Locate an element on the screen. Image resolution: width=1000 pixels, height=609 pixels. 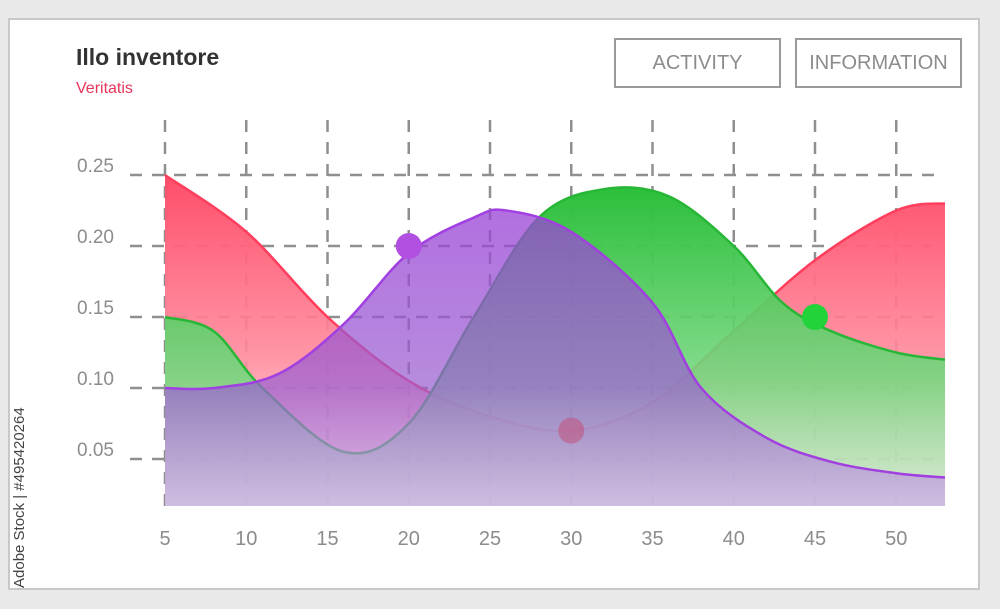
x-tick-label: 20 is located at coordinates (409, 539).